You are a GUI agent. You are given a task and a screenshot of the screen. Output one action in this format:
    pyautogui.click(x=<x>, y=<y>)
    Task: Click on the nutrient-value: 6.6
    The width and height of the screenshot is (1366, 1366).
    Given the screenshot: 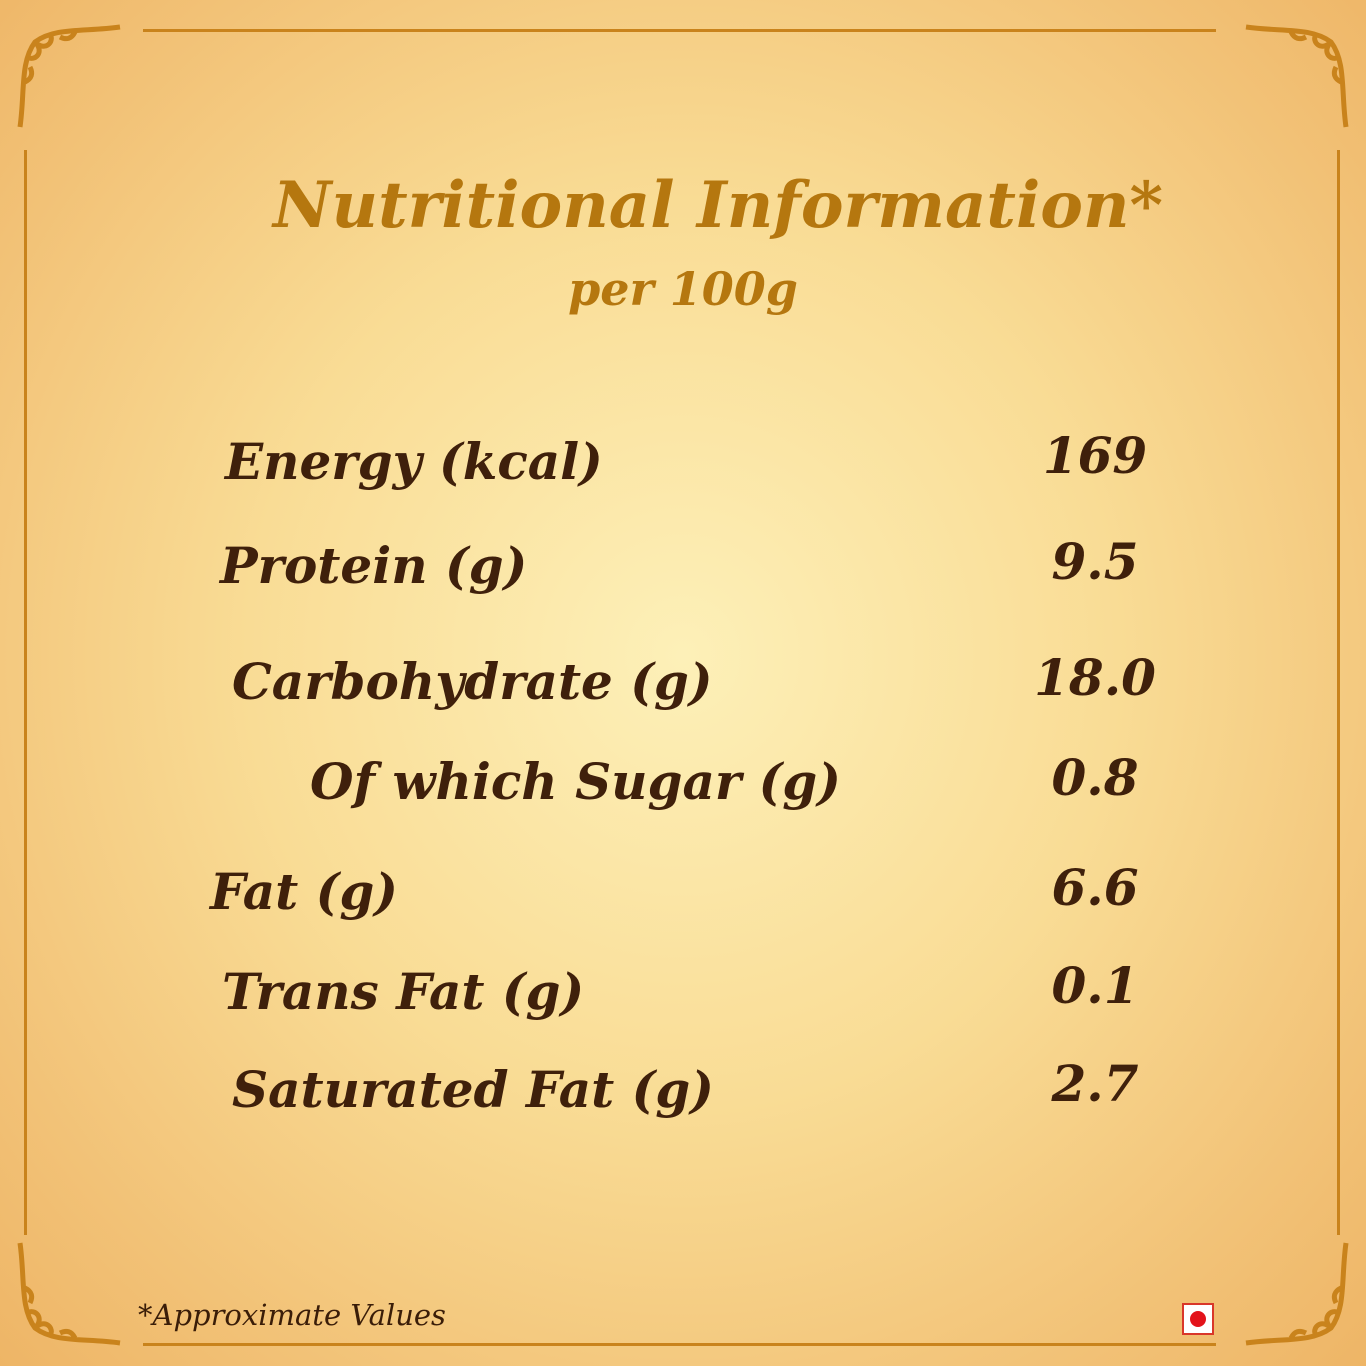 What is the action you would take?
    pyautogui.click(x=1095, y=887)
    